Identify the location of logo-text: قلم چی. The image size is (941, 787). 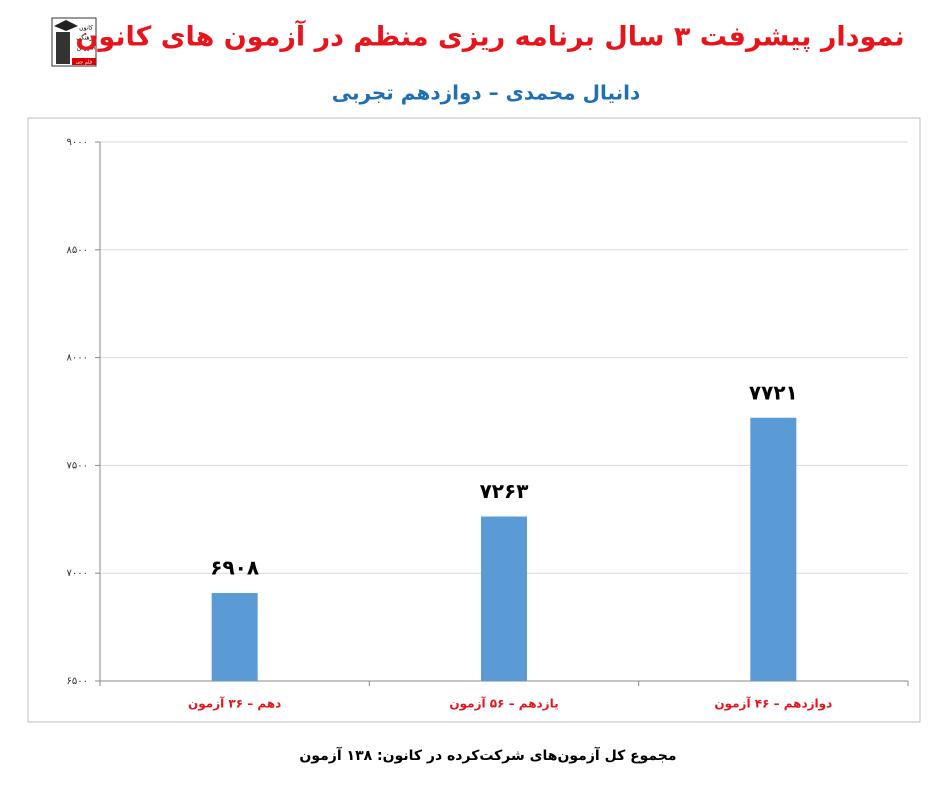
(84, 63).